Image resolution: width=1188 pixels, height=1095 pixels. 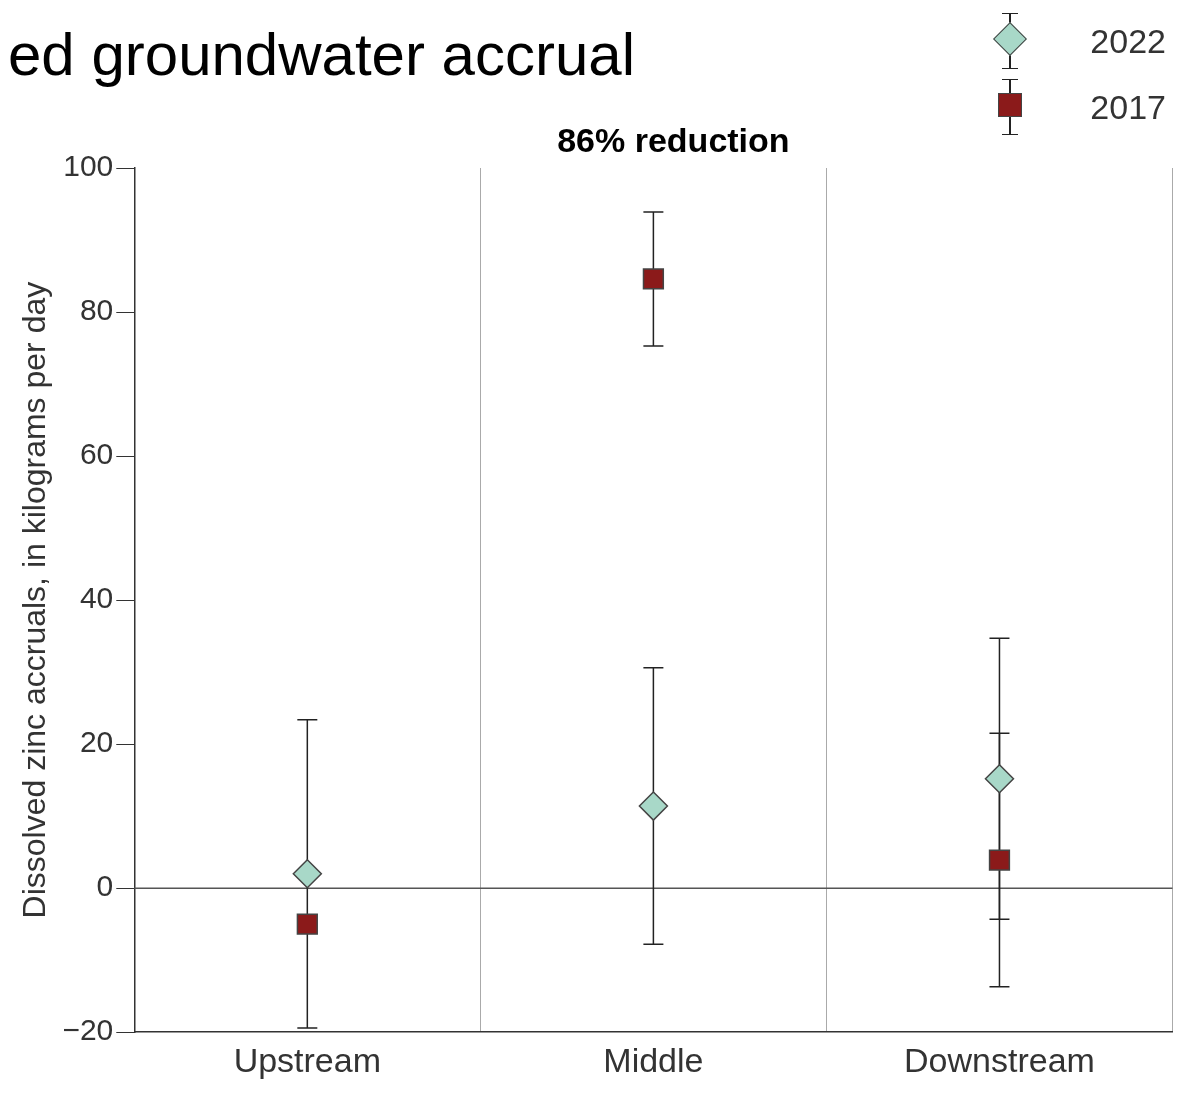 I want to click on x-tick-label: Upstream, so click(x=307, y=1059).